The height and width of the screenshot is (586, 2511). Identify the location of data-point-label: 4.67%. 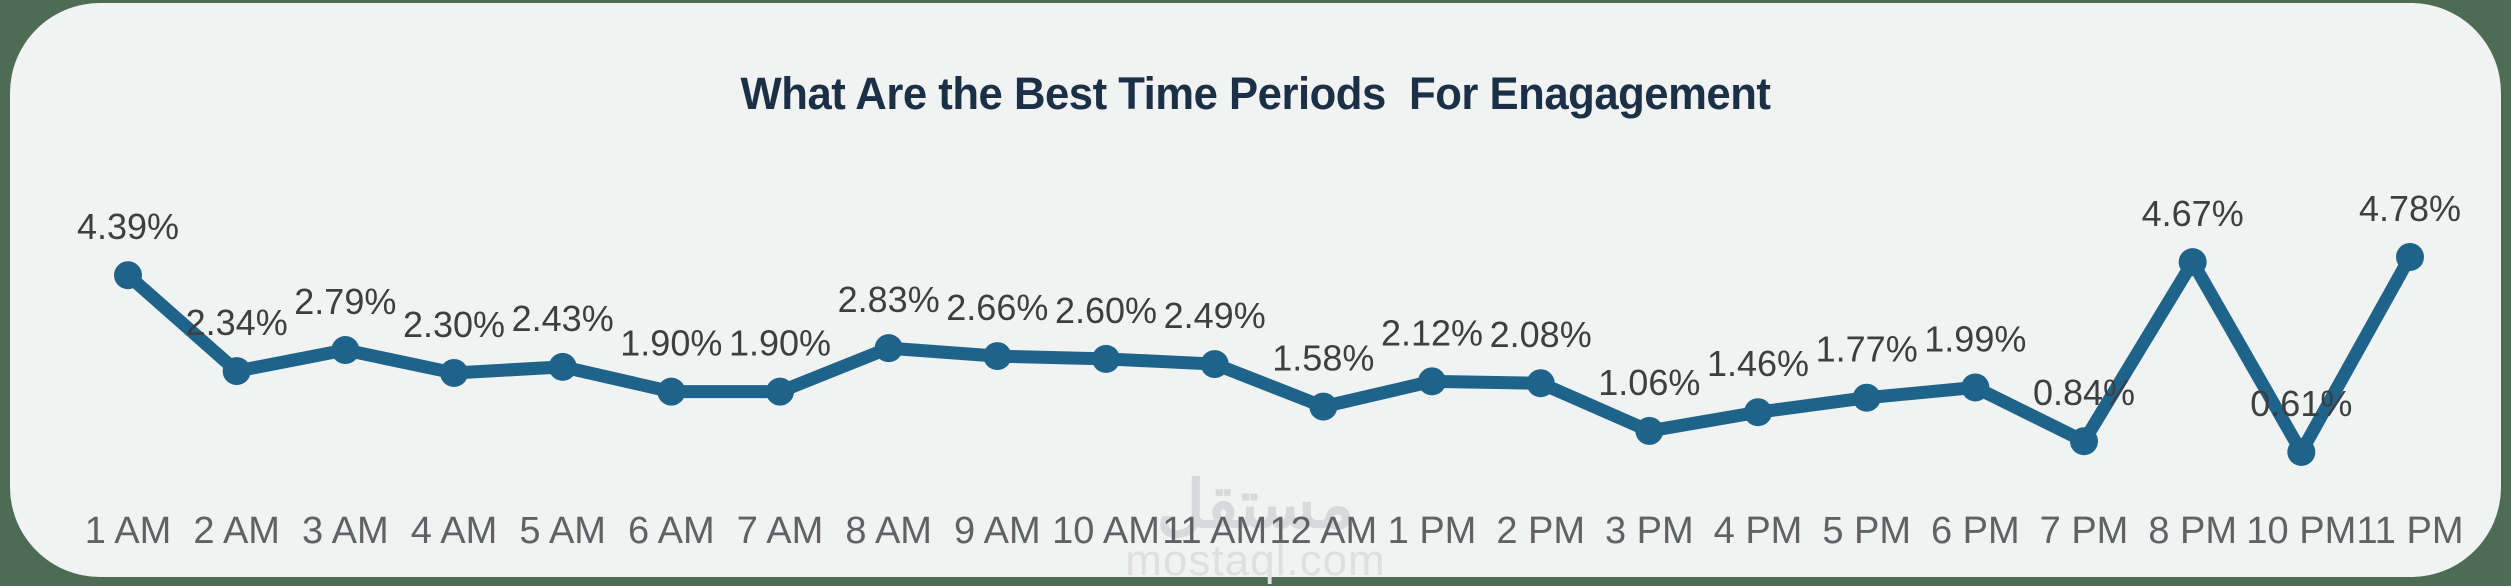
(2193, 213).